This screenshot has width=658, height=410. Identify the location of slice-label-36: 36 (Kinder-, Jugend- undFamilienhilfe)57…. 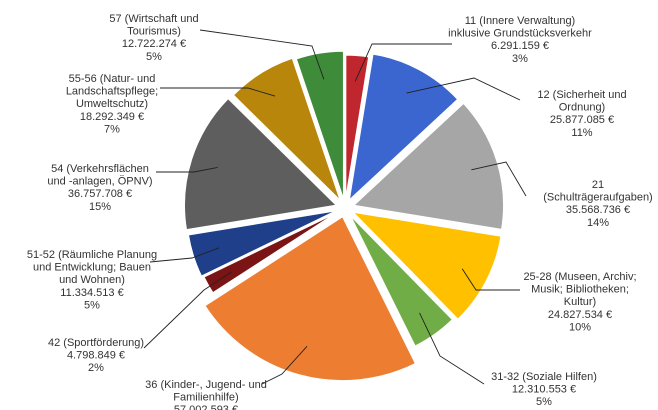
(206, 394).